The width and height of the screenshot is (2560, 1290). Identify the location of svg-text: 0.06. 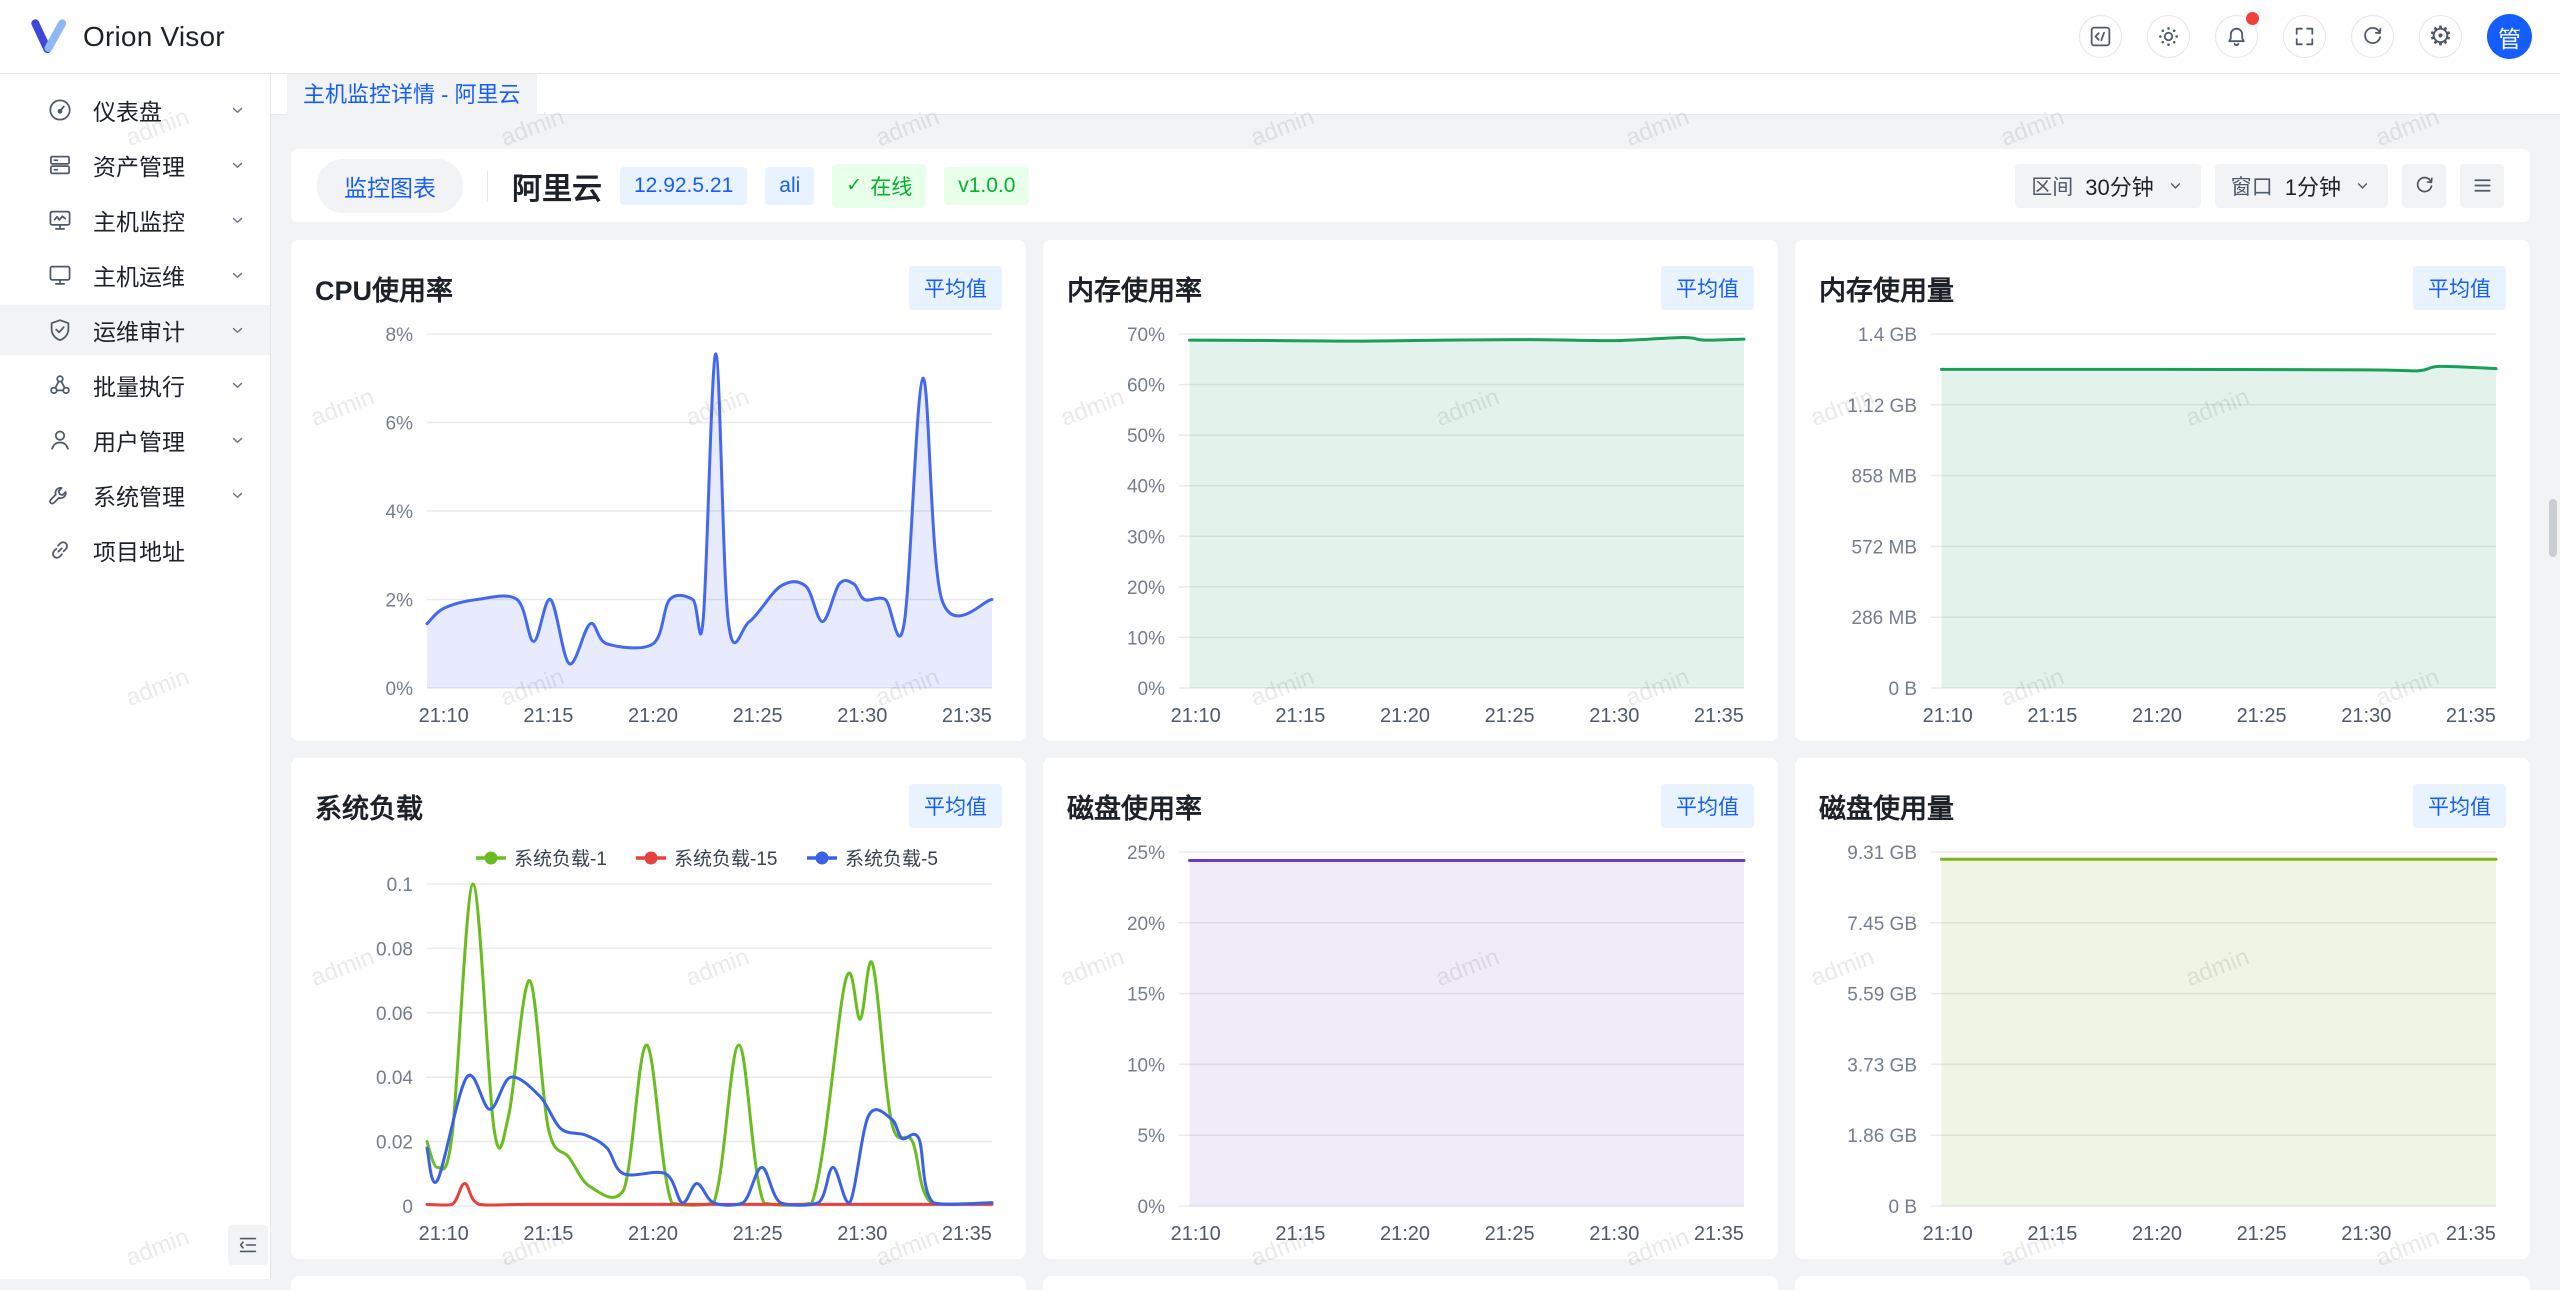
(394, 1014).